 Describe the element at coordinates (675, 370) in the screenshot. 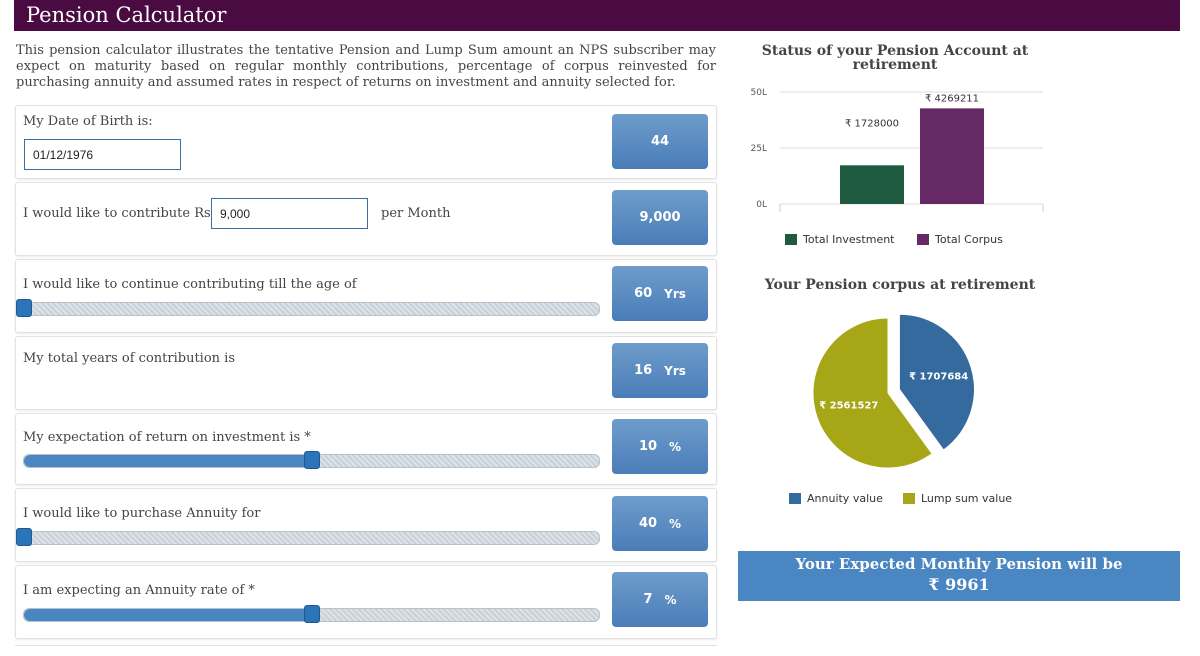

I see `total-years-unit: Yrs` at that location.